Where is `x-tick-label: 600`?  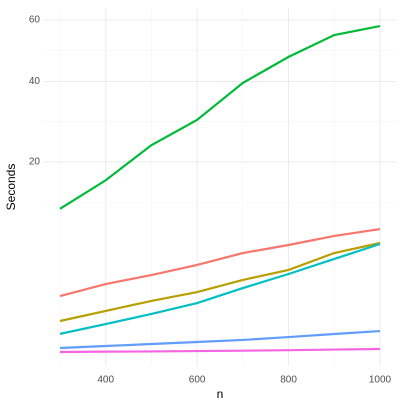
x-tick-label: 600 is located at coordinates (197, 380).